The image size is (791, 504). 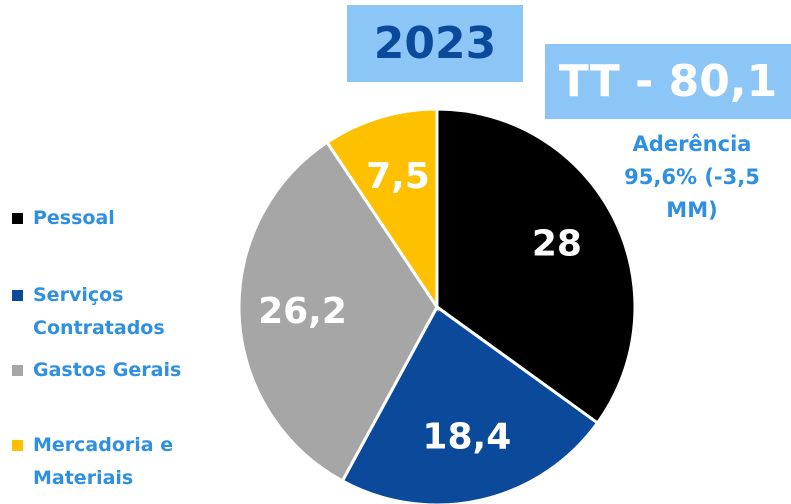 I want to click on legend-item: Mercadoria e Materiais, so click(x=107, y=462).